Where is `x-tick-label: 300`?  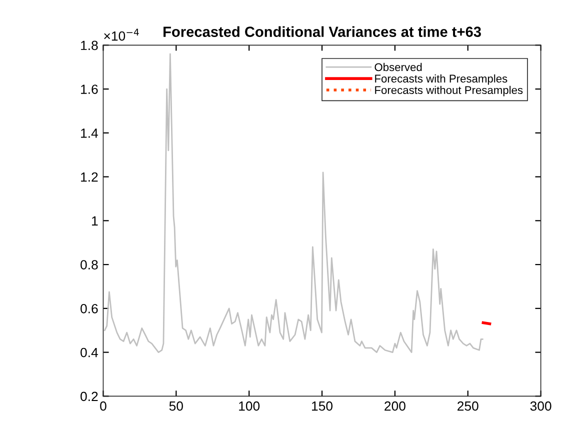
x-tick-label: 300 is located at coordinates (541, 406).